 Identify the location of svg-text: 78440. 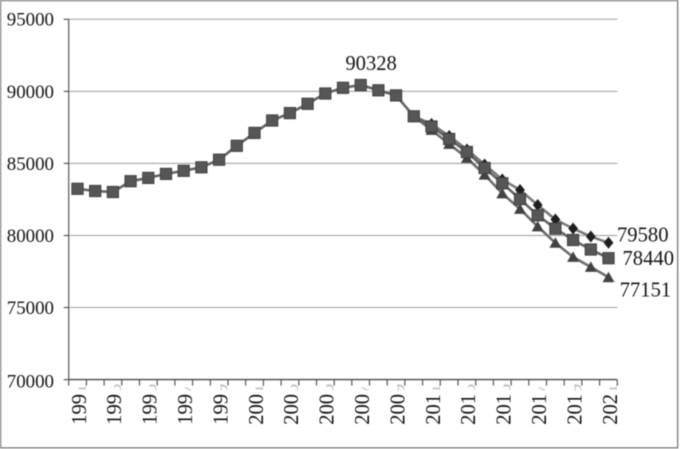
(648, 259).